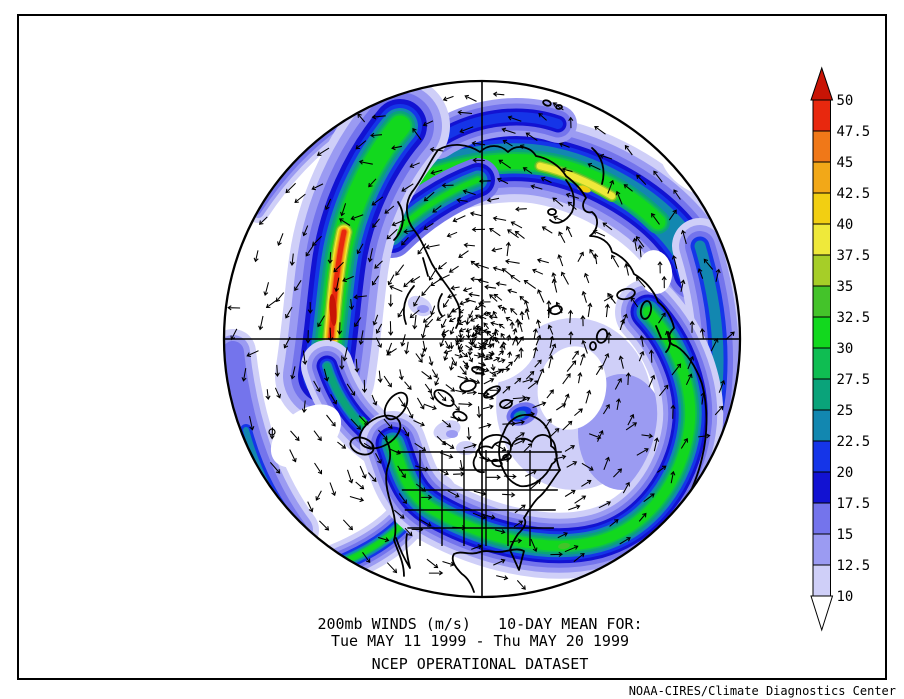 This screenshot has width=904, height=699. What do you see at coordinates (854, 194) in the screenshot?
I see `colorbar-tick-label: 42.5` at bounding box center [854, 194].